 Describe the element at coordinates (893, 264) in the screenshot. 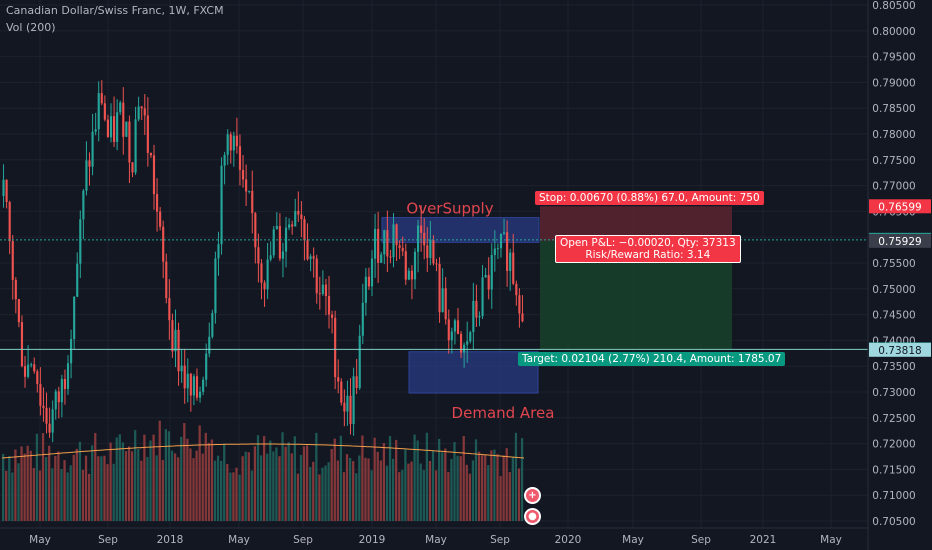

I see `y-tick-label: 0.75500` at that location.